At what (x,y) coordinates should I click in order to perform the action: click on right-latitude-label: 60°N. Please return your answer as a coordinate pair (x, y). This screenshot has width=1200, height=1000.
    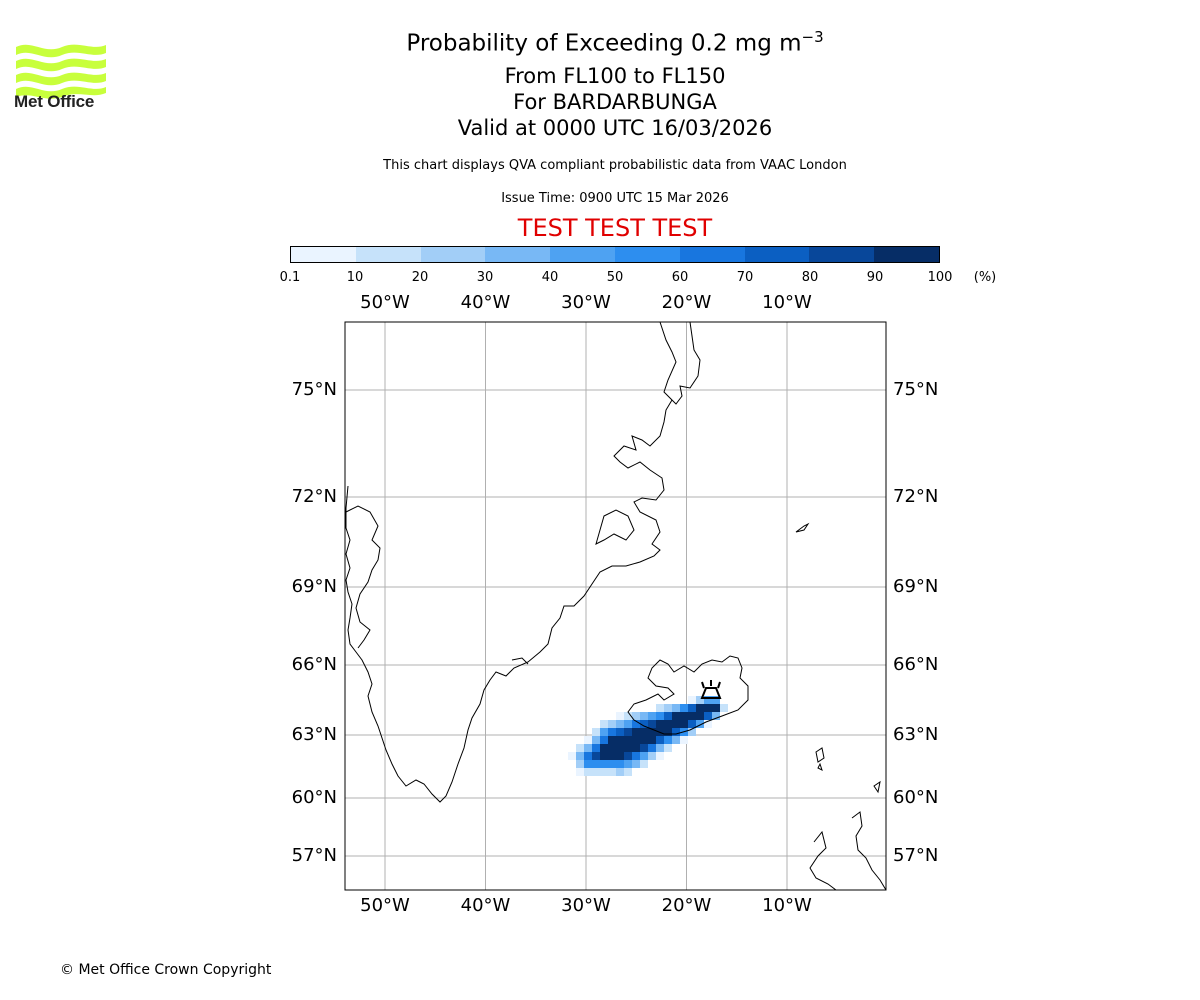
    Looking at the image, I should click on (916, 797).